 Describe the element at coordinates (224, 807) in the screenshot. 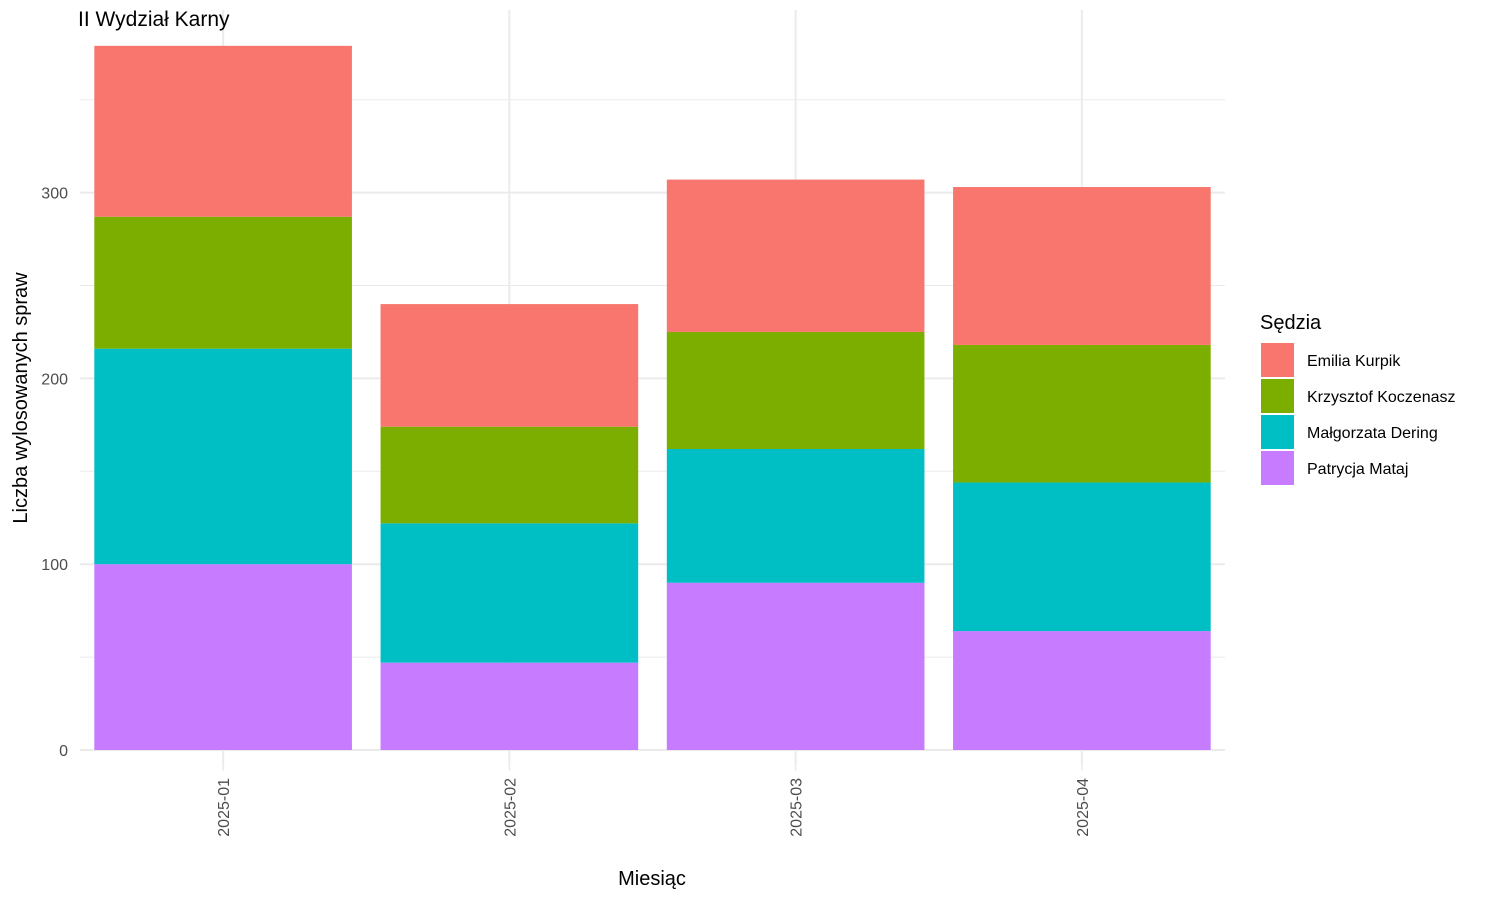

I see `x-tick-label: 2025-01` at that location.